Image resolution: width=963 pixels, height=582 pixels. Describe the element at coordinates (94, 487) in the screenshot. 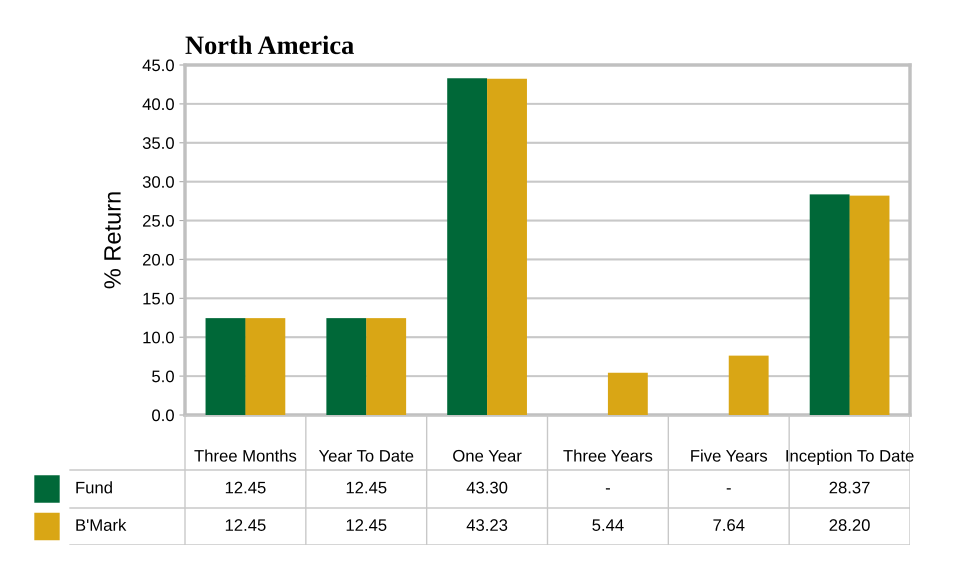

I see `legend-label: Fund` at that location.